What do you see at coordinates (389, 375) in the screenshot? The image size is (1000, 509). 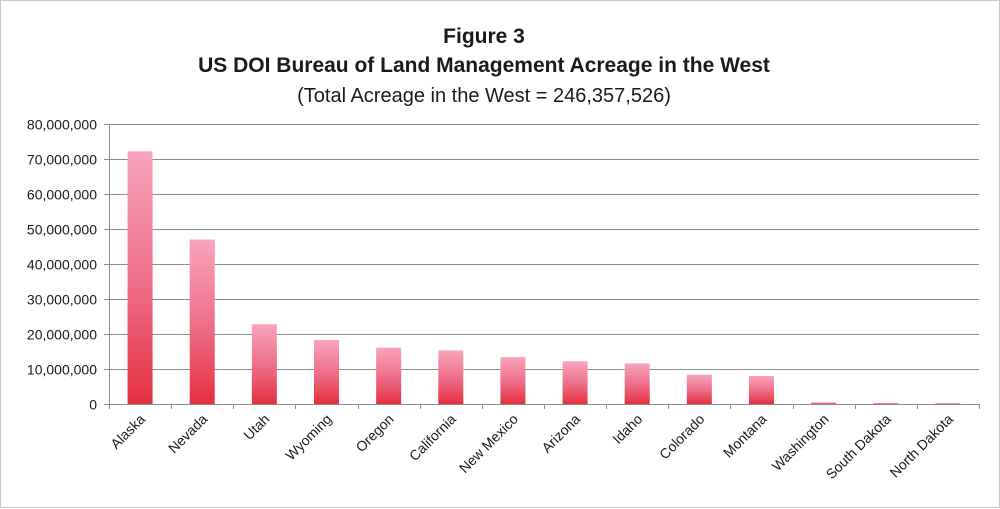 I see `bar-oregon` at bounding box center [389, 375].